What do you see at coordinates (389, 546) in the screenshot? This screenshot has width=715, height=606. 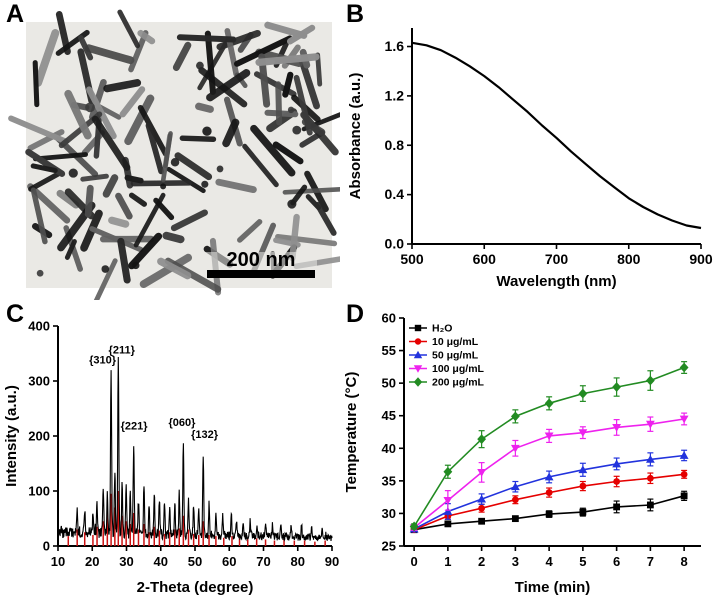 I see `svg-text: 25` at bounding box center [389, 546].